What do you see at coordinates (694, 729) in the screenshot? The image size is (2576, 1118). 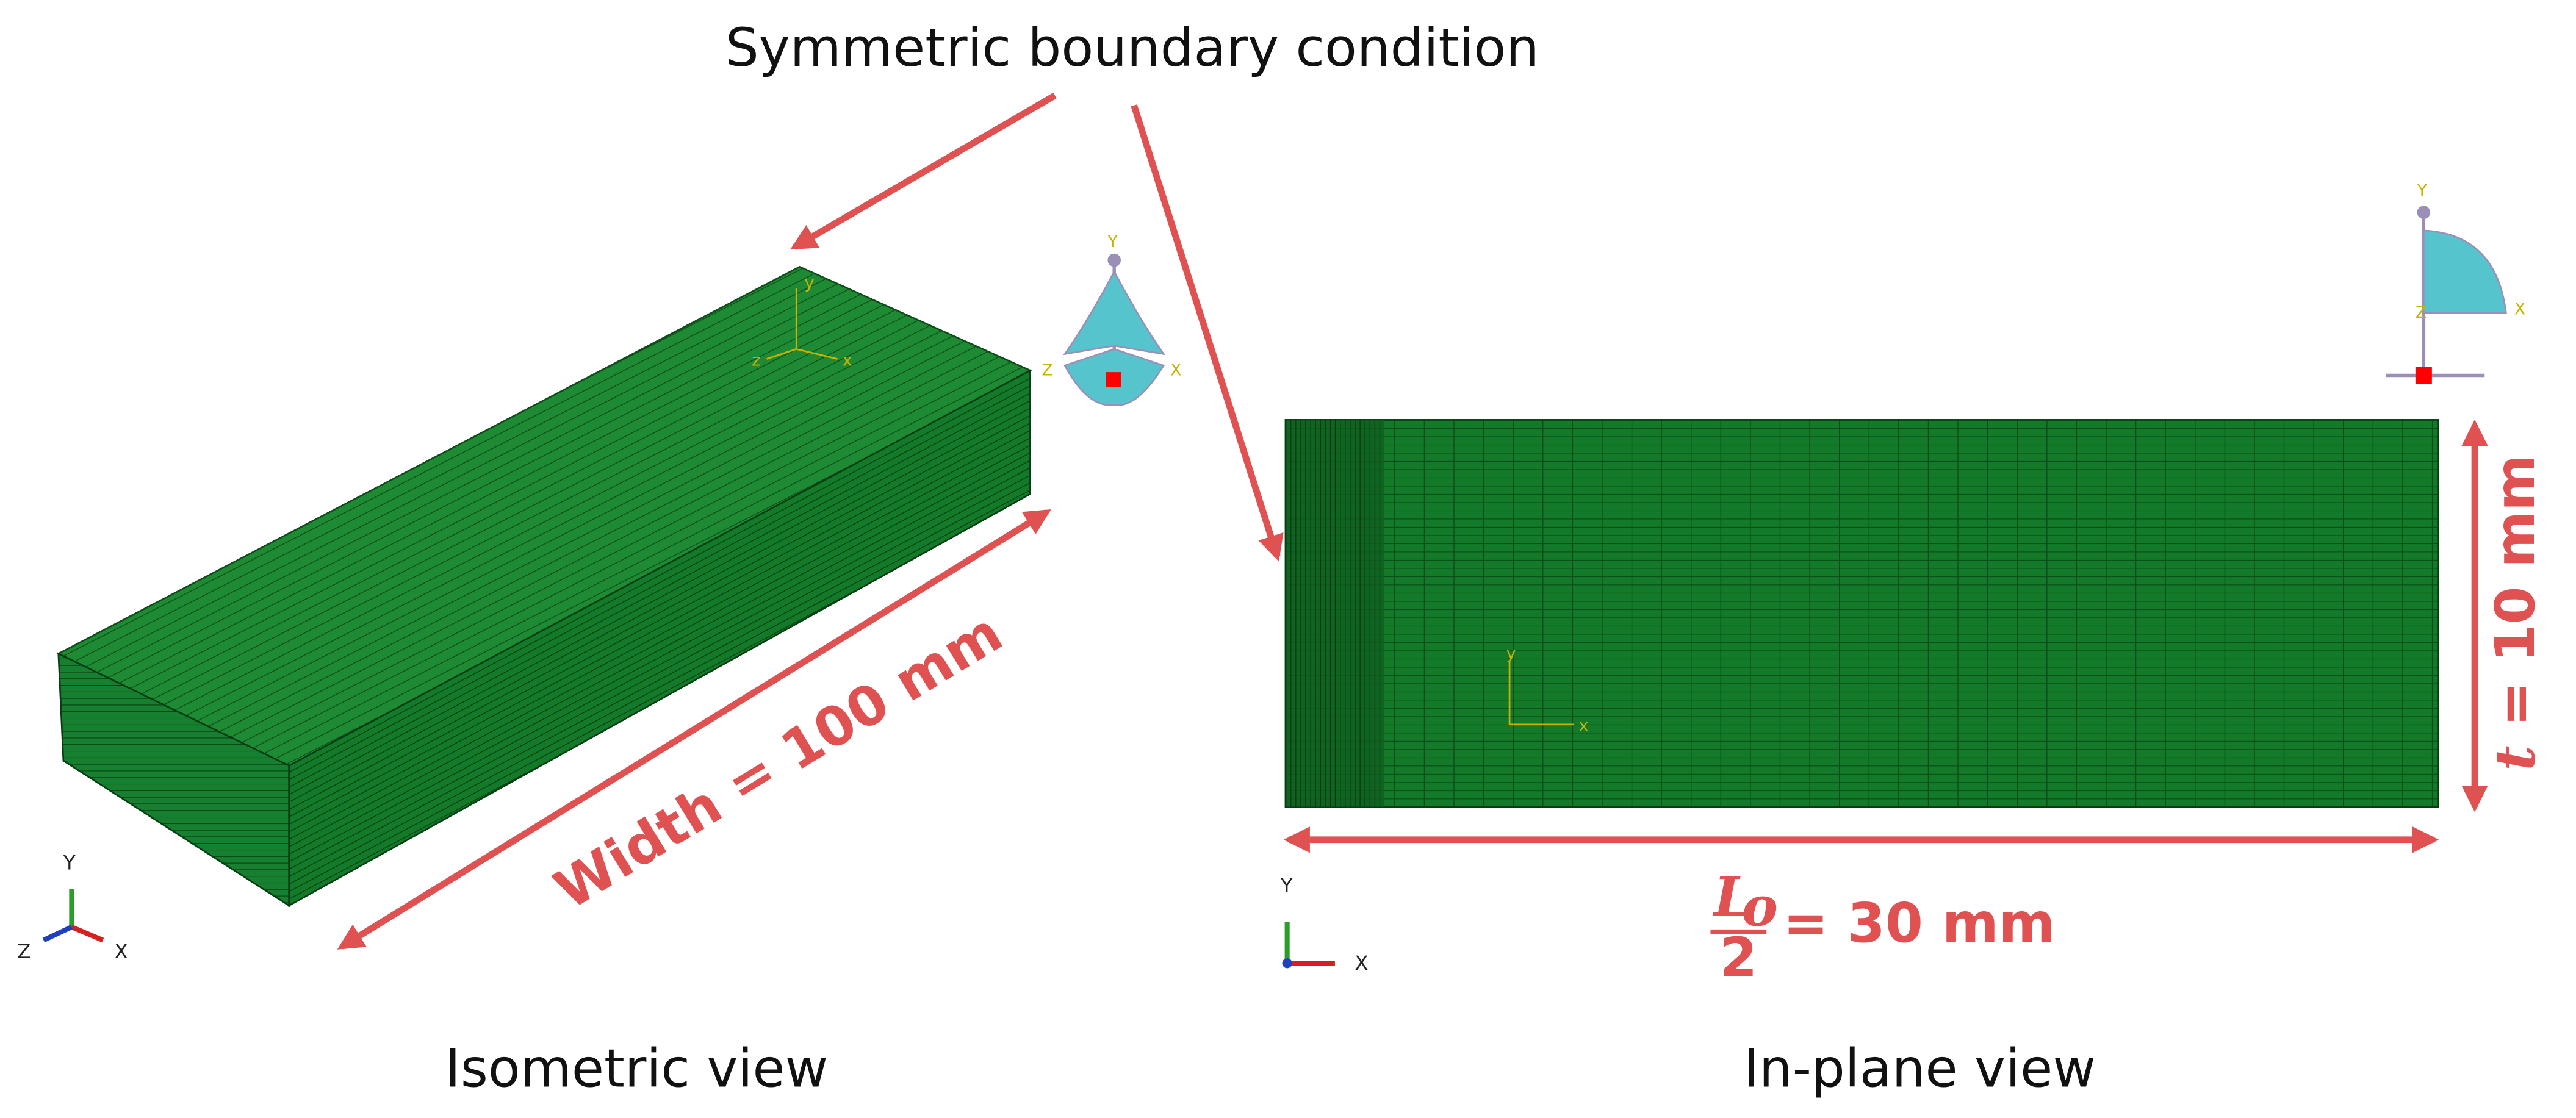 I see `dimension-arrow` at bounding box center [694, 729].